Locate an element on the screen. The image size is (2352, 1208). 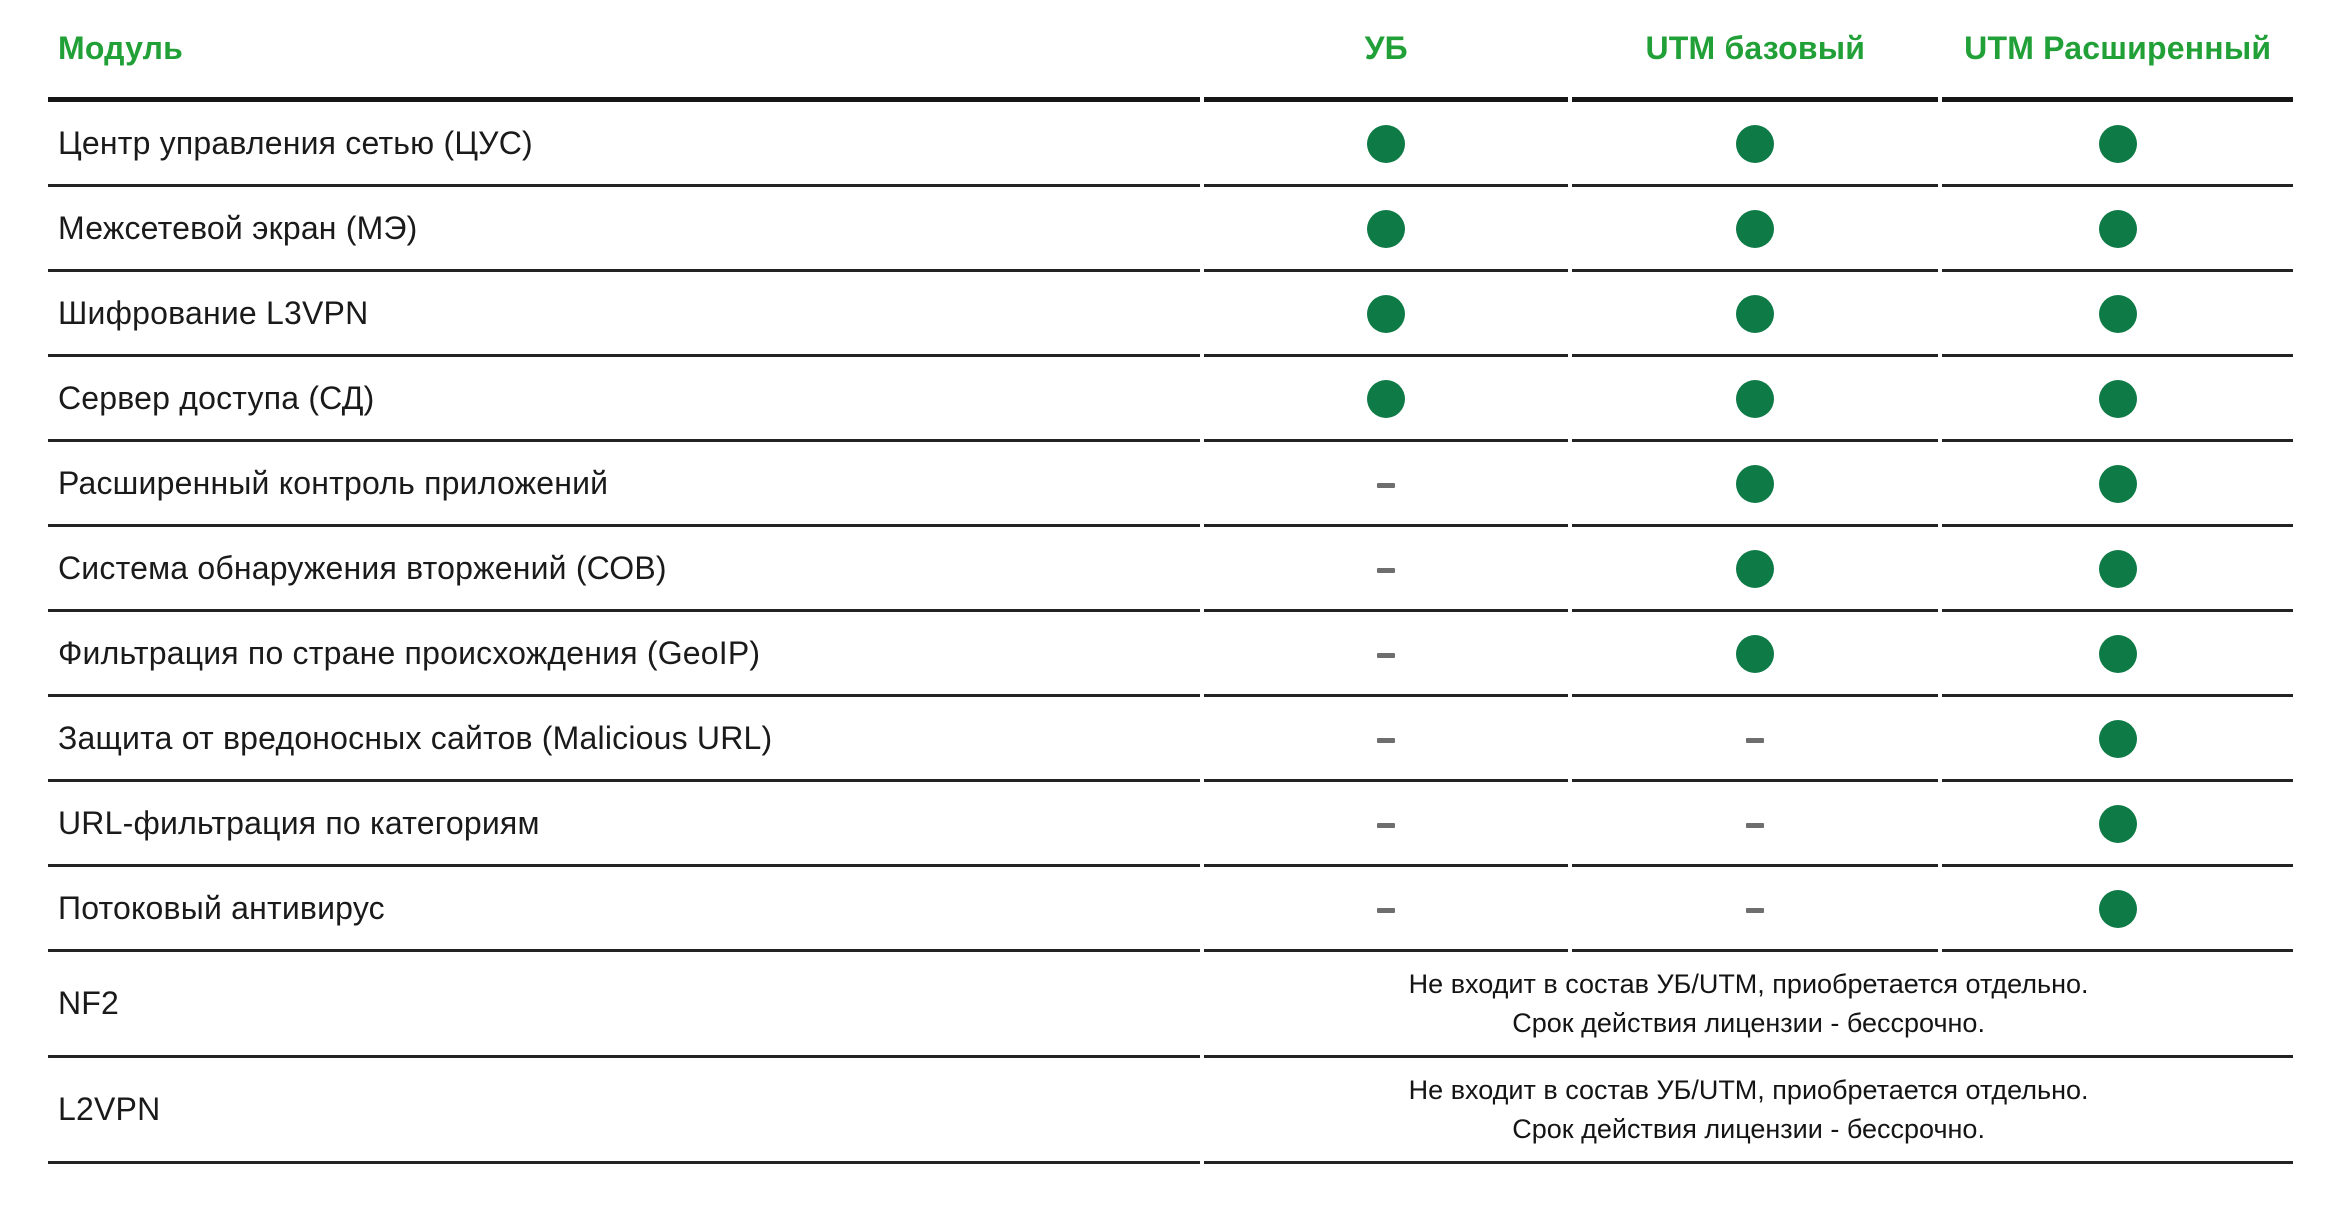
table-row: Сервер доступа (СД) is located at coordinates (1170, 399).